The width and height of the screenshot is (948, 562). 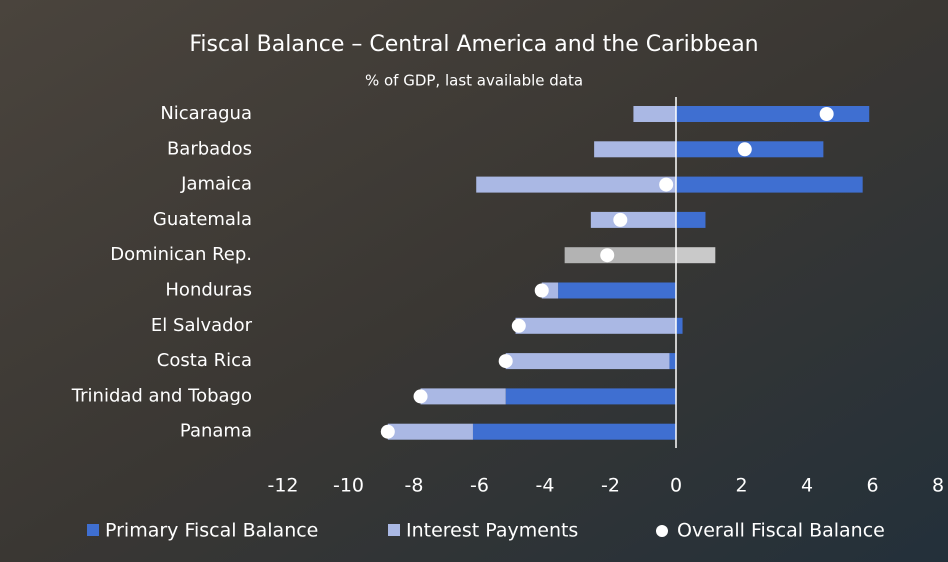 What do you see at coordinates (161, 395) in the screenshot?
I see `y-tick-label: Trinidad and Tobago` at bounding box center [161, 395].